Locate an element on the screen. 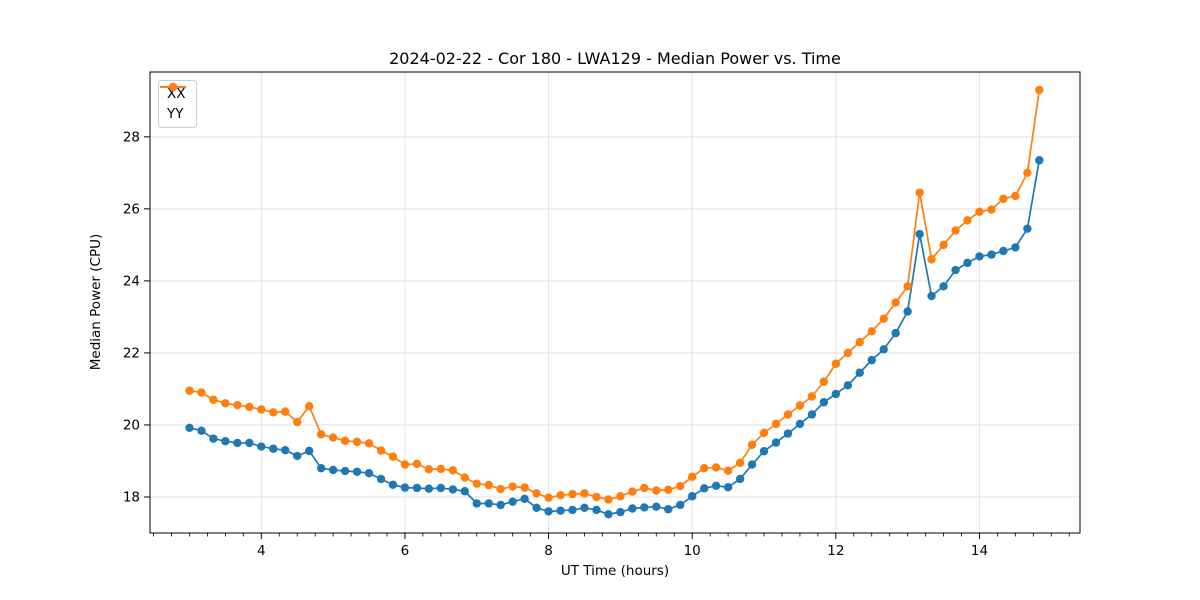 The width and height of the screenshot is (1200, 600). x-tick-label: 6 is located at coordinates (405, 551).